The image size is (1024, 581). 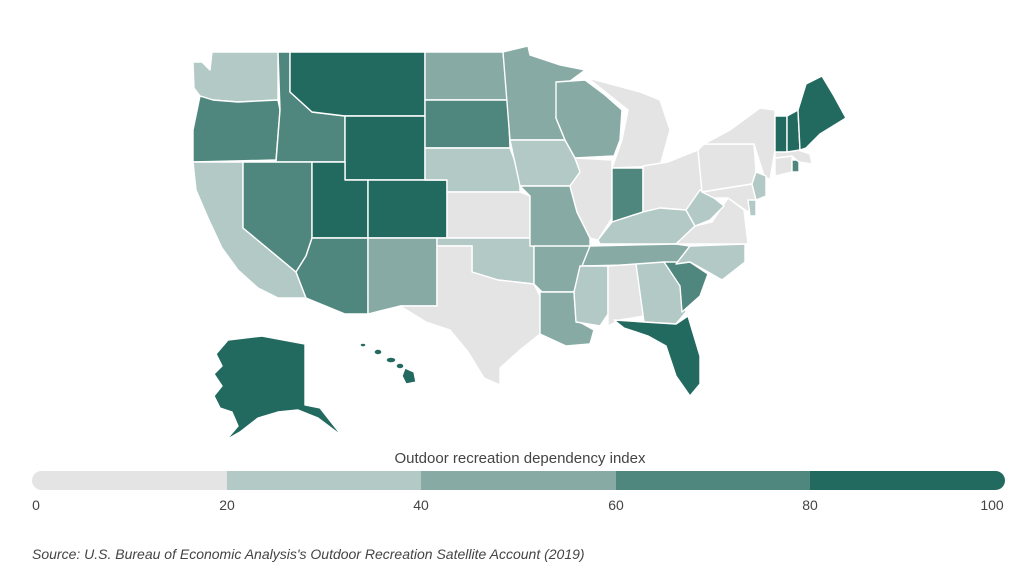 What do you see at coordinates (235, 77) in the screenshot?
I see `state-WA` at bounding box center [235, 77].